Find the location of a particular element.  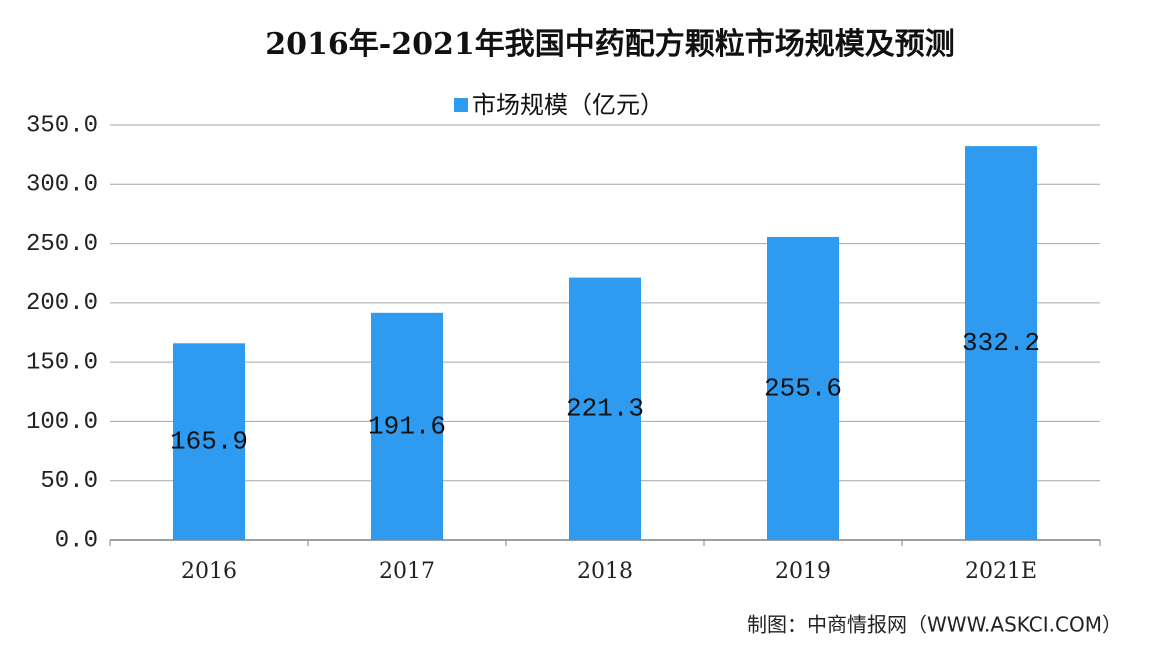

value-label: 332.2 is located at coordinates (1001, 343).